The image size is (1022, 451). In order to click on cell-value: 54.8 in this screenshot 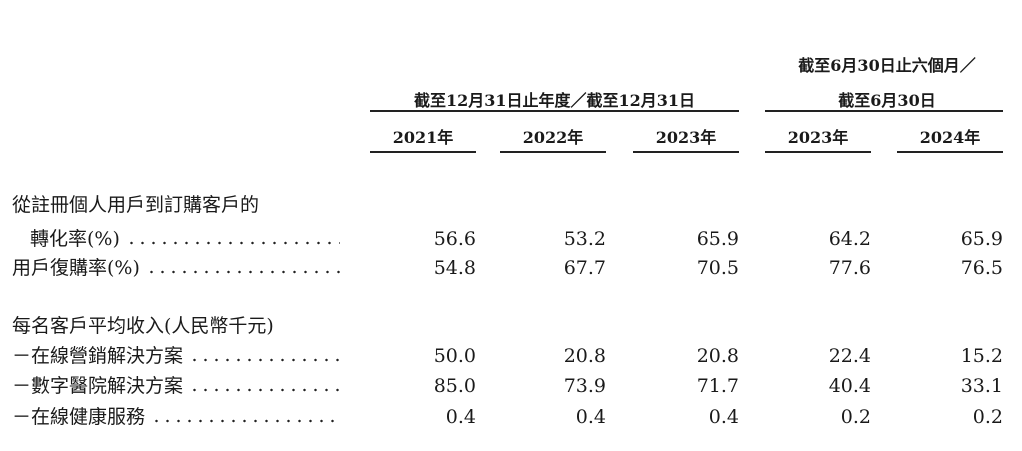, I will do `click(454, 268)`.